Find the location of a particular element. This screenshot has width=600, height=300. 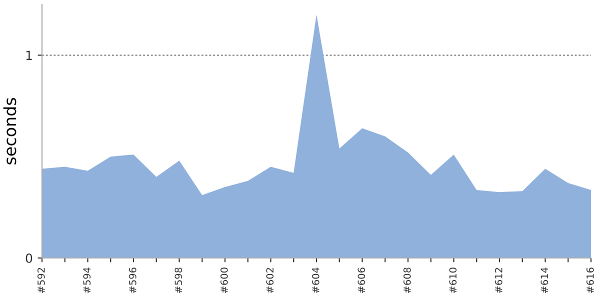

x-tick-label: #604 is located at coordinates (316, 280).